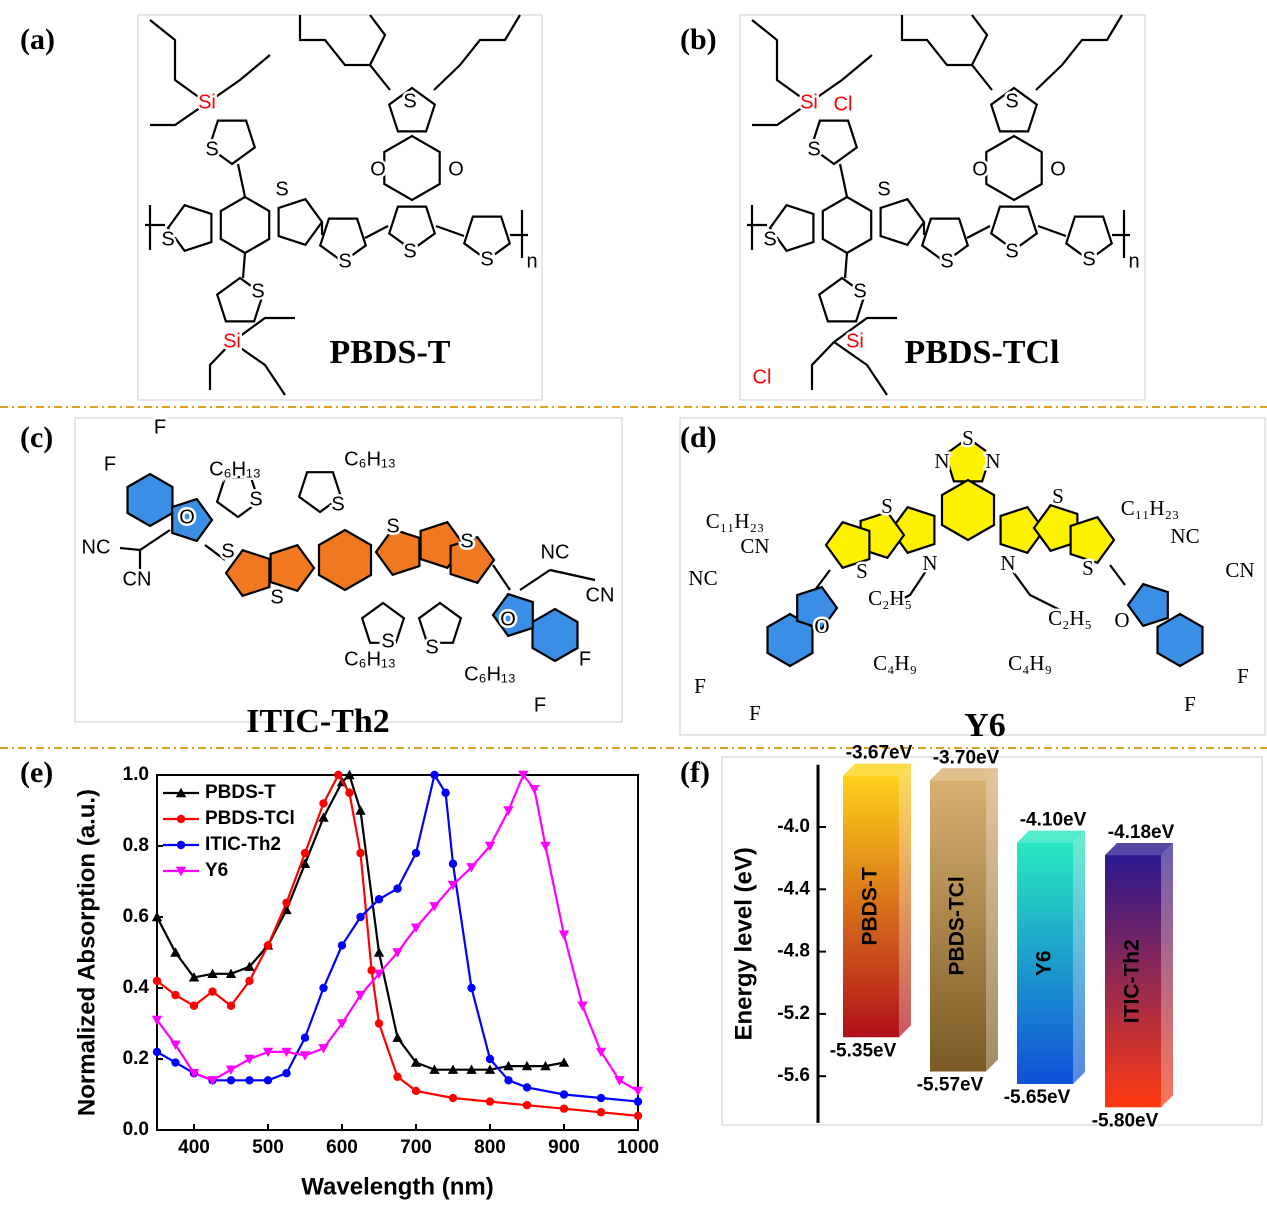 The width and height of the screenshot is (1267, 1209). What do you see at coordinates (695, 772) in the screenshot?
I see `panel-label: (f)` at bounding box center [695, 772].